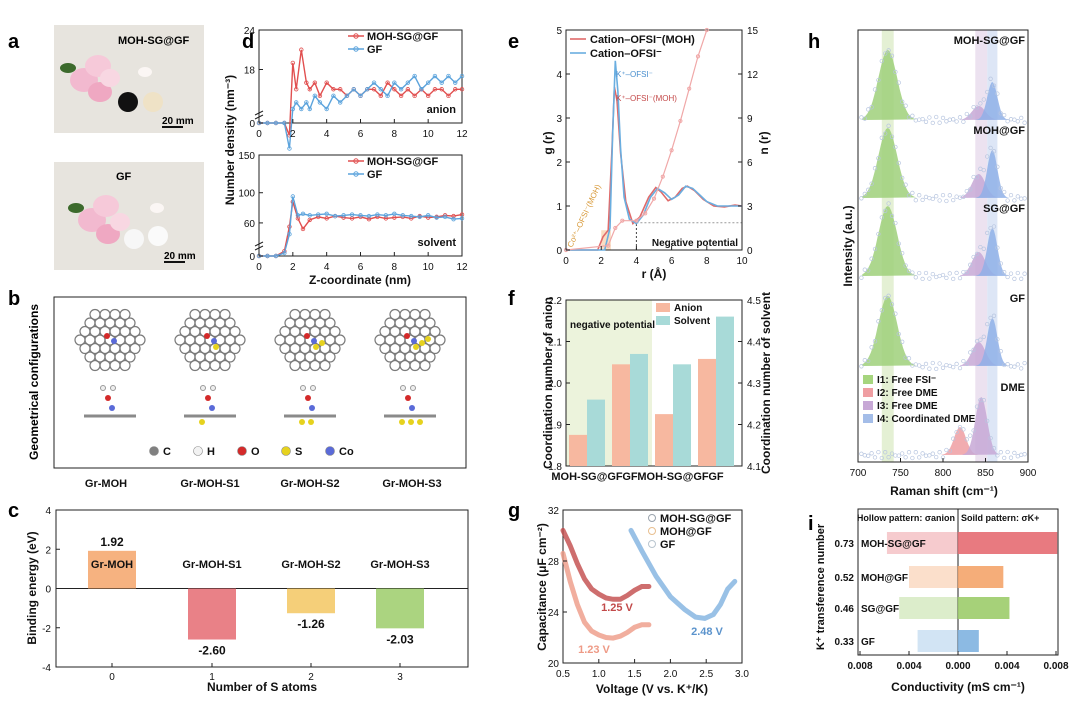 The image size is (1080, 717). I want to click on x-tick-label: 900, so click(1028, 473).